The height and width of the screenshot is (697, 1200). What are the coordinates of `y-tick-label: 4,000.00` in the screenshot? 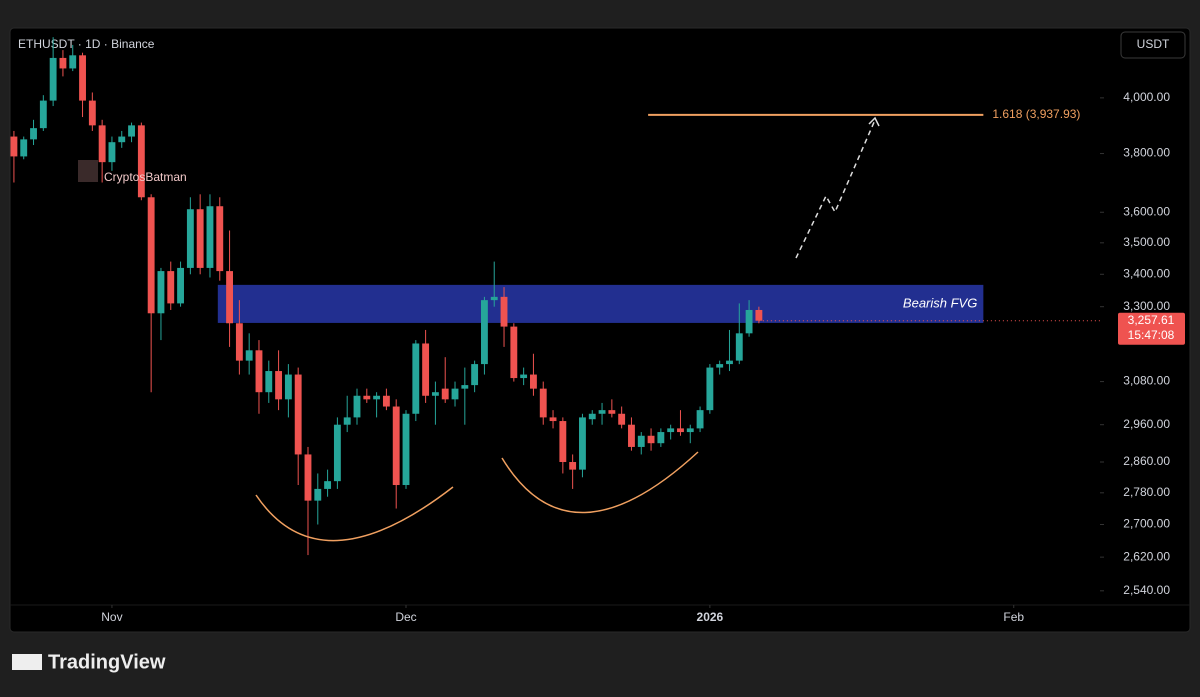 It's located at (1146, 97).